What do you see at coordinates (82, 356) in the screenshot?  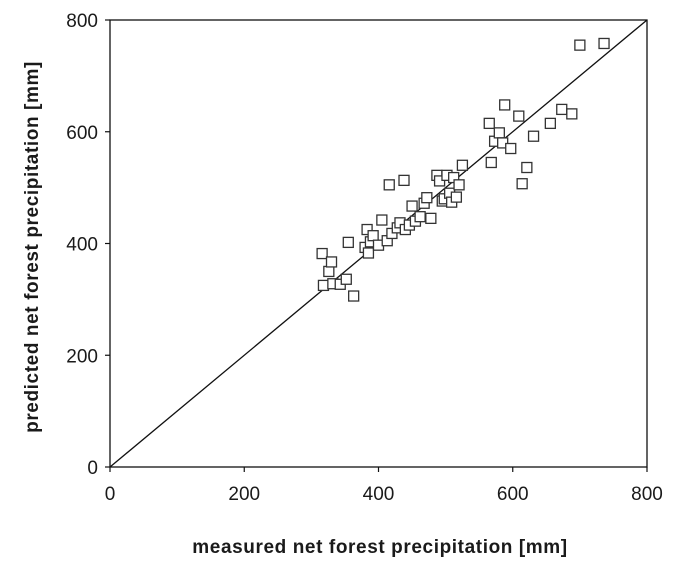 I see `y-tick-label: 200` at bounding box center [82, 356].